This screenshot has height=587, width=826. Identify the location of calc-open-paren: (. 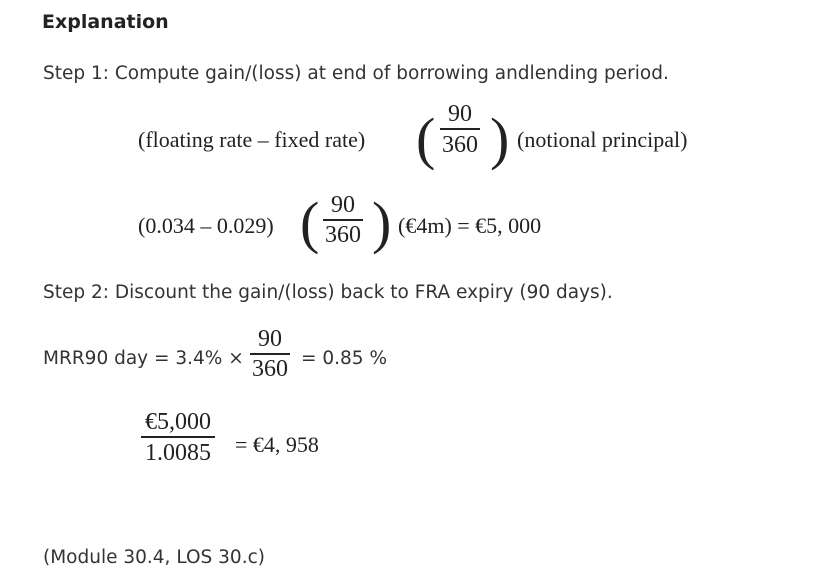
(310, 222).